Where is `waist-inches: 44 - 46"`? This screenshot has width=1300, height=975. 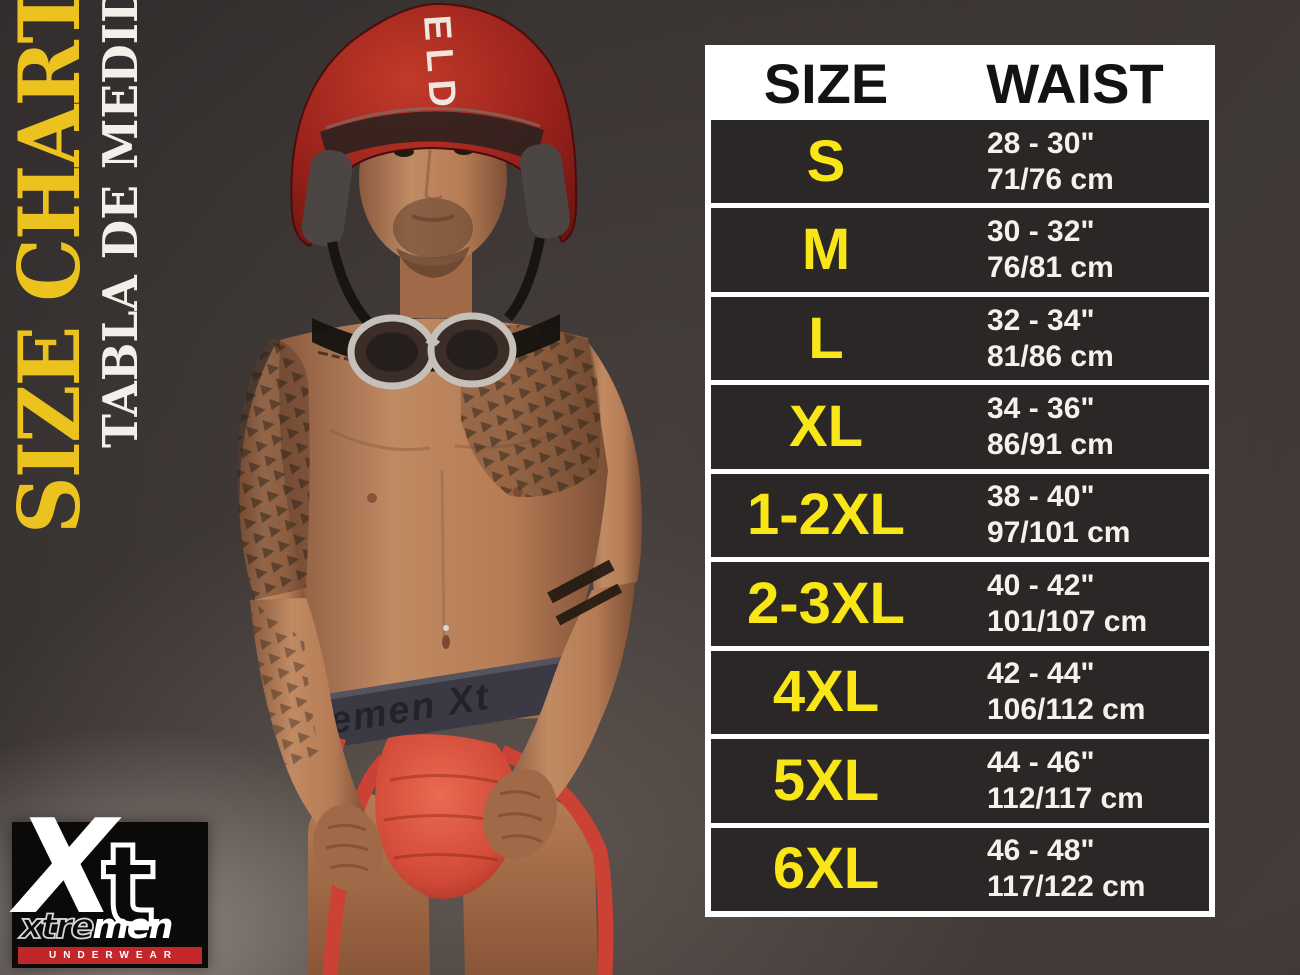 waist-inches: 44 - 46" is located at coordinates (1041, 762).